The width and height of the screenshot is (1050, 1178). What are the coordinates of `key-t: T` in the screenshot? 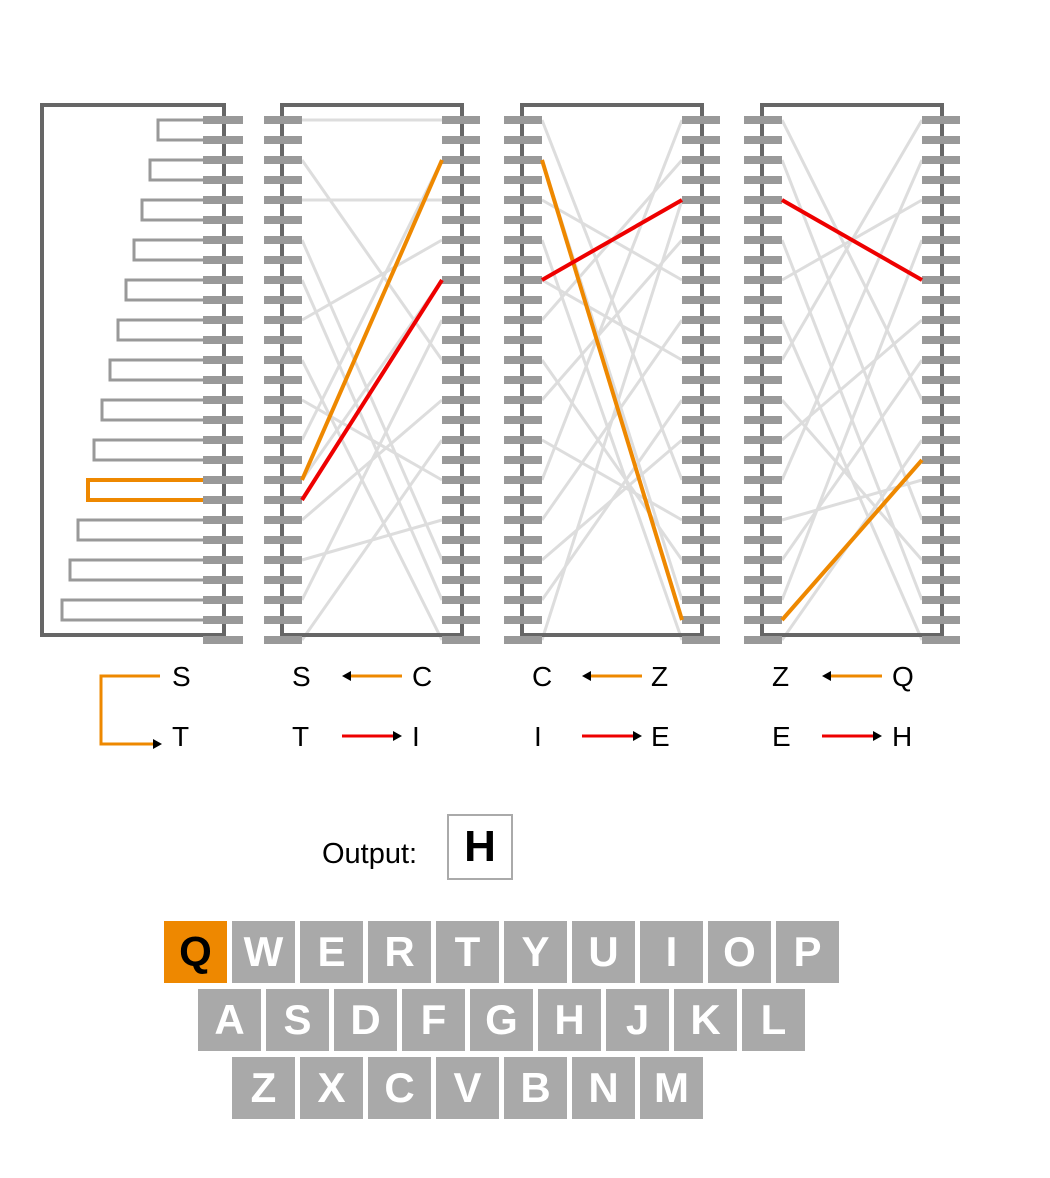 It's located at (467, 952).